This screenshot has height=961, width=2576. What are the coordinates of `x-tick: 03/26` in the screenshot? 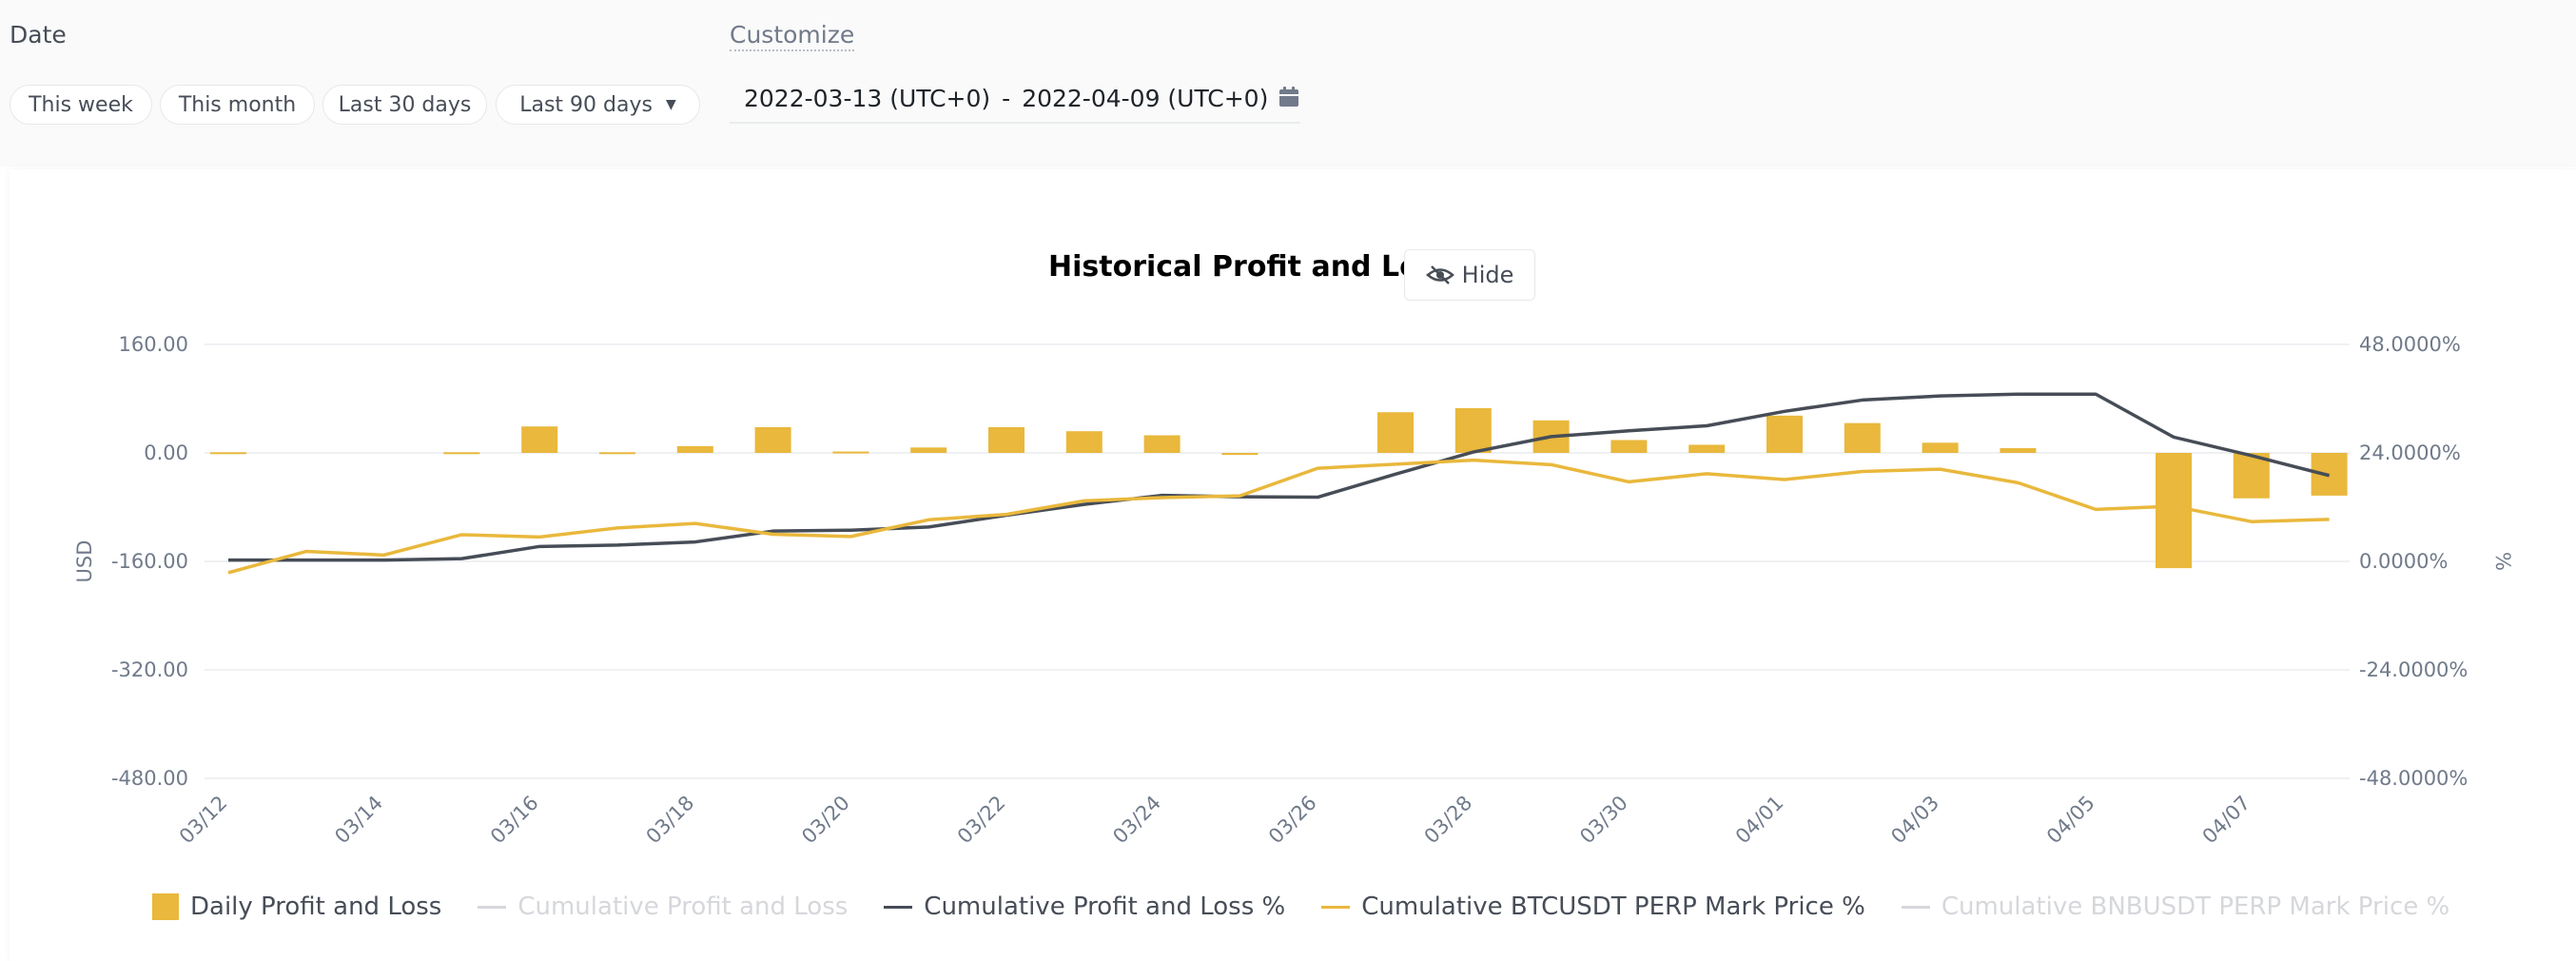 It's located at (1292, 820).